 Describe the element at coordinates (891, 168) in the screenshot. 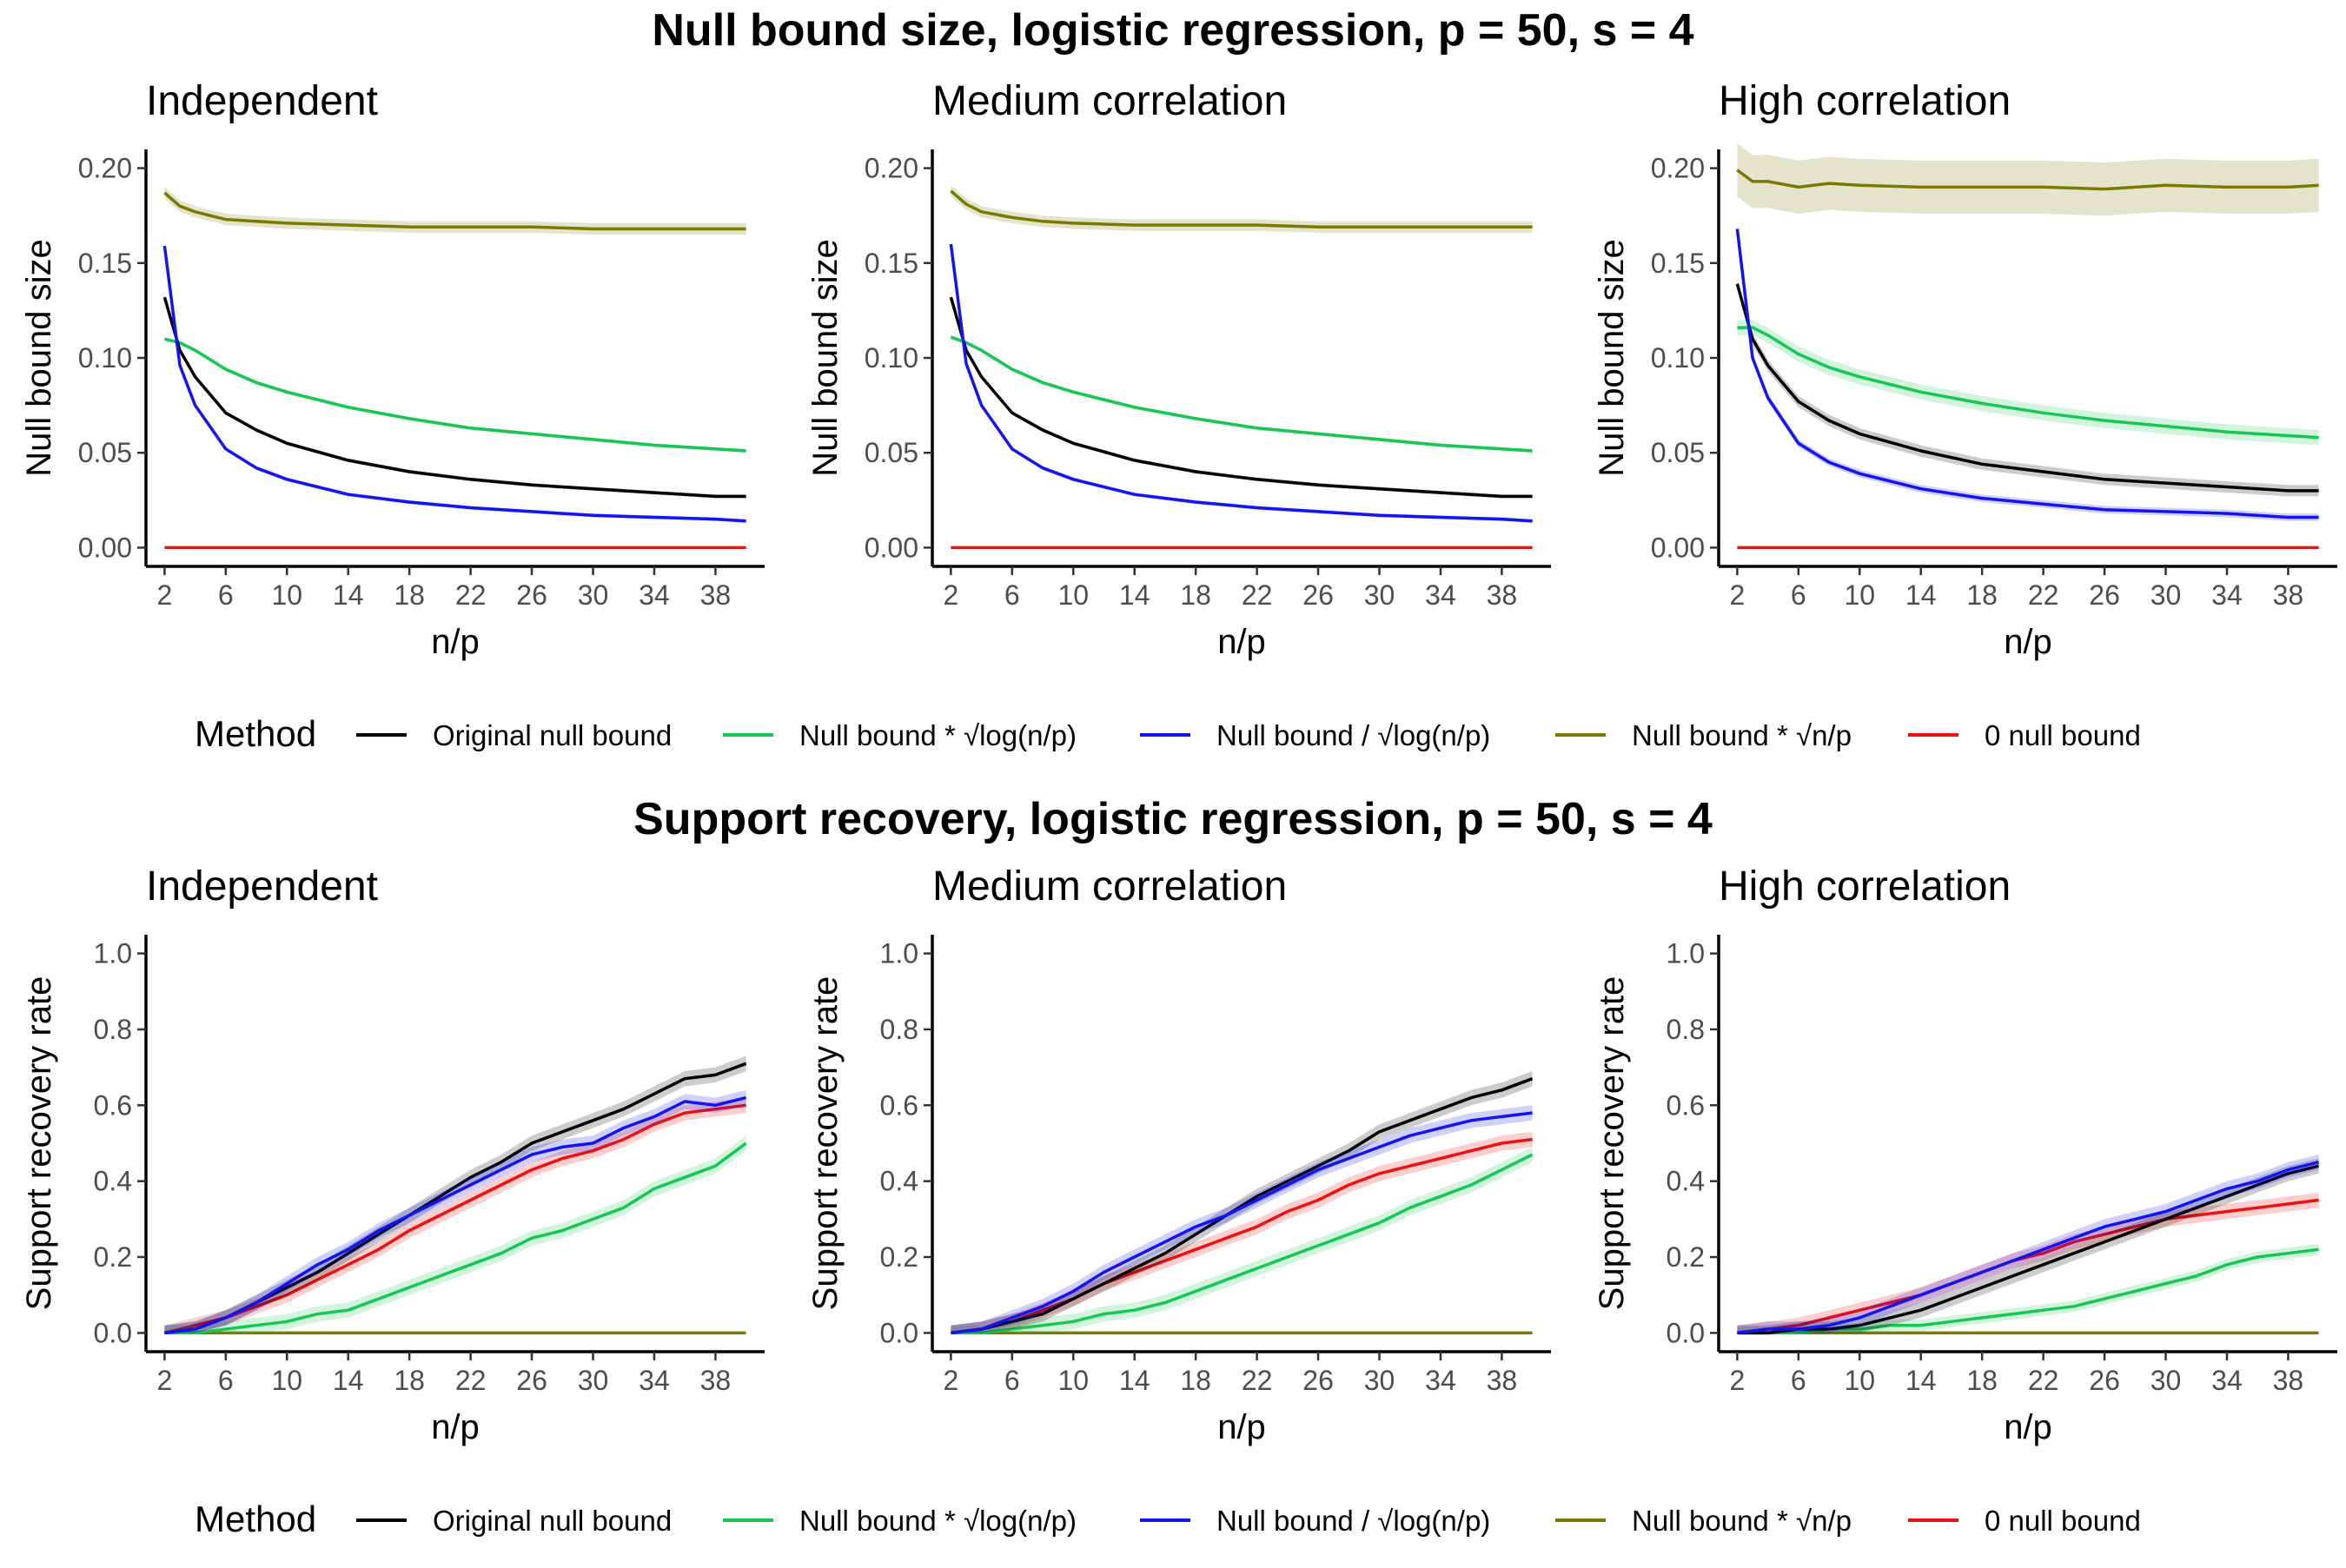

I see `y-tick-label: 0.20` at that location.